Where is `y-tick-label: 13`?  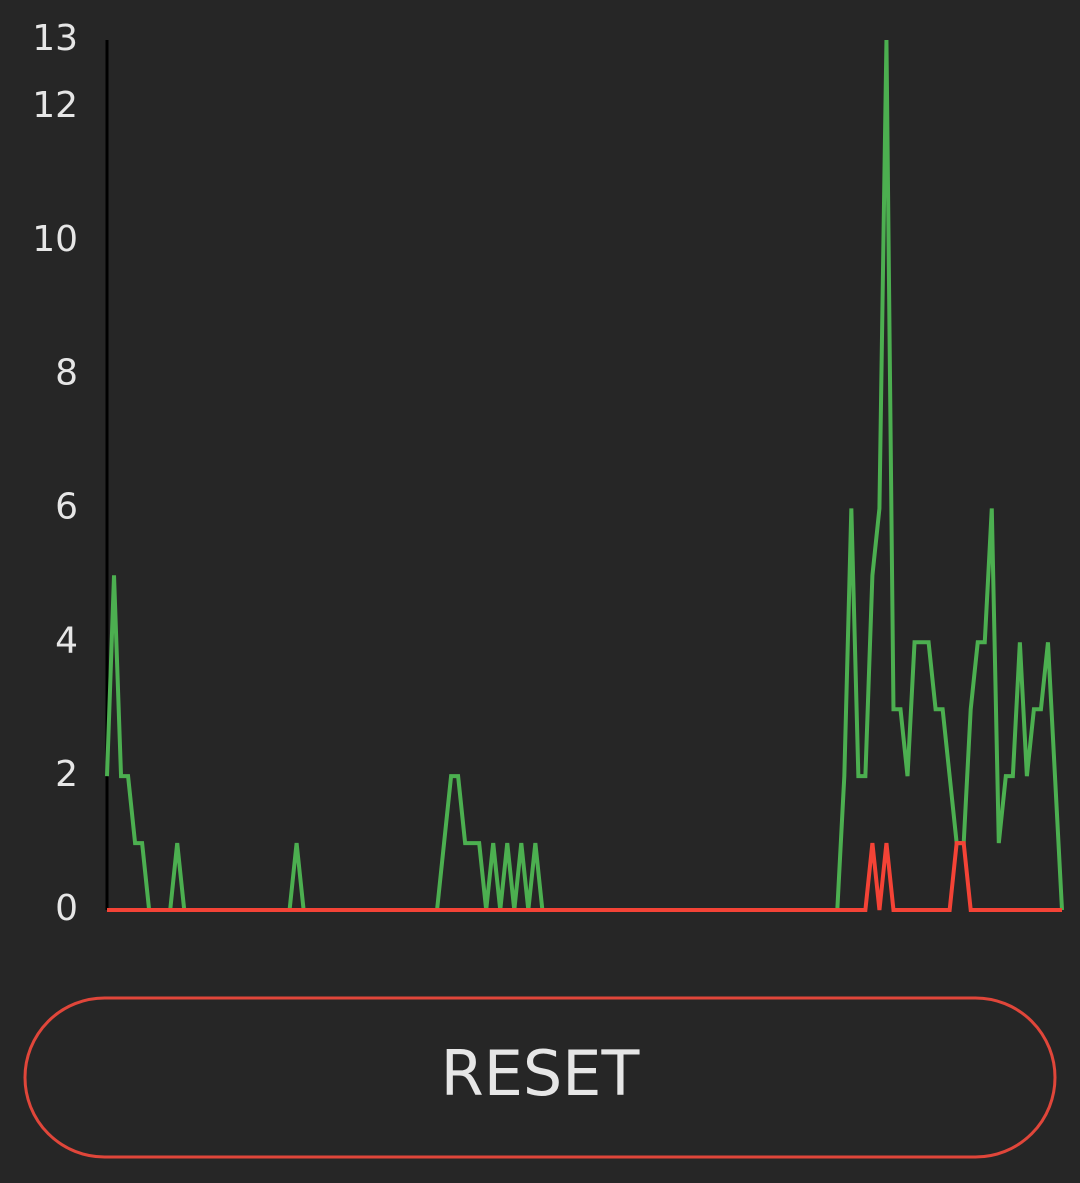 y-tick-label: 13 is located at coordinates (55, 38).